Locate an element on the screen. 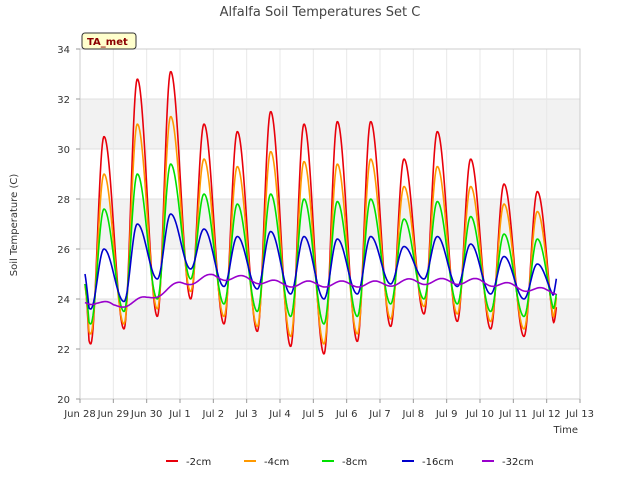 The image size is (640, 480). x-tick-label: Jul 1 is located at coordinates (179, 414).